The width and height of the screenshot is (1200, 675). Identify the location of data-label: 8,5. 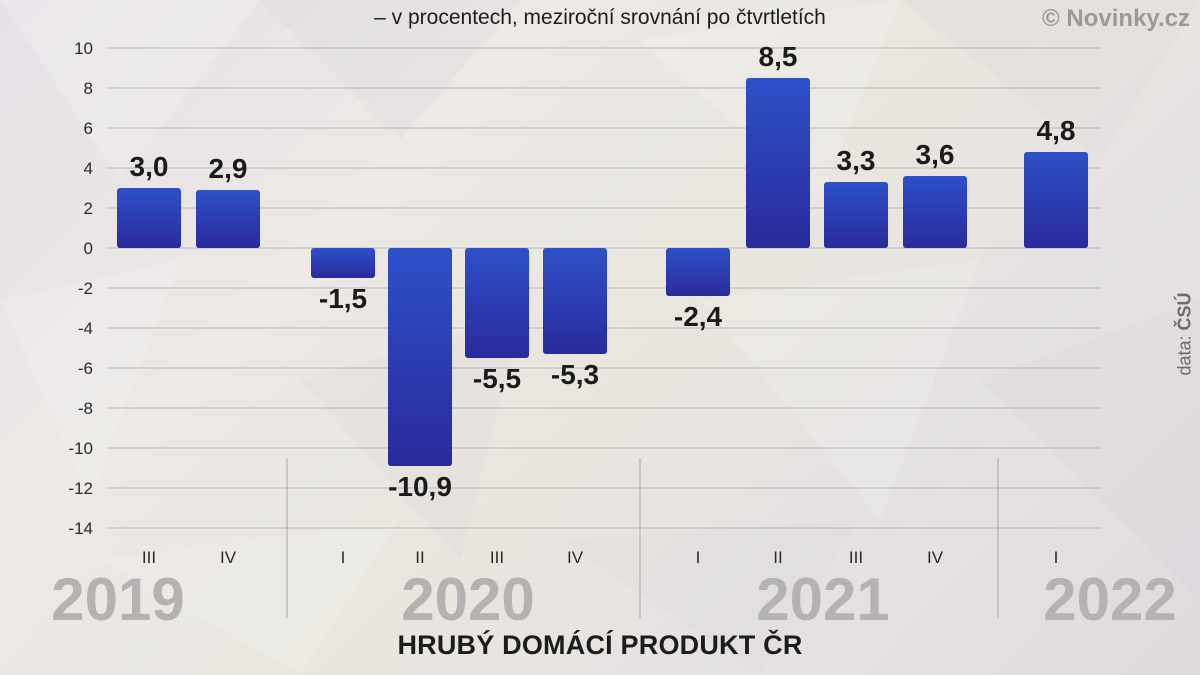
(778, 56).